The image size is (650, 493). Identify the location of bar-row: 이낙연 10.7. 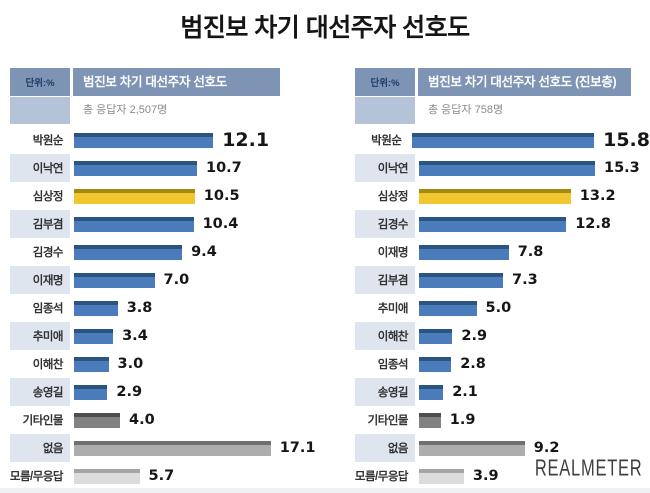
(167, 168).